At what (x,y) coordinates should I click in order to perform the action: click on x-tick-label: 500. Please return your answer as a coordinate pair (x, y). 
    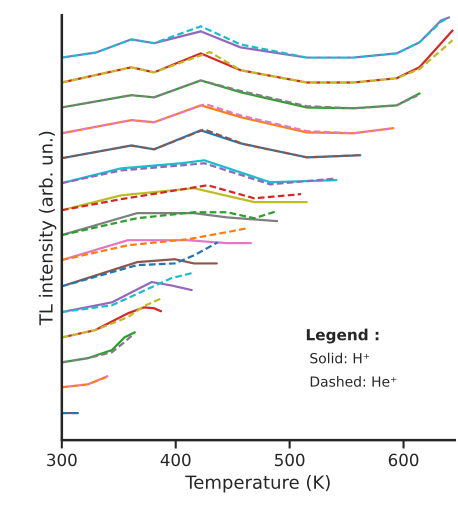
    Looking at the image, I should click on (289, 460).